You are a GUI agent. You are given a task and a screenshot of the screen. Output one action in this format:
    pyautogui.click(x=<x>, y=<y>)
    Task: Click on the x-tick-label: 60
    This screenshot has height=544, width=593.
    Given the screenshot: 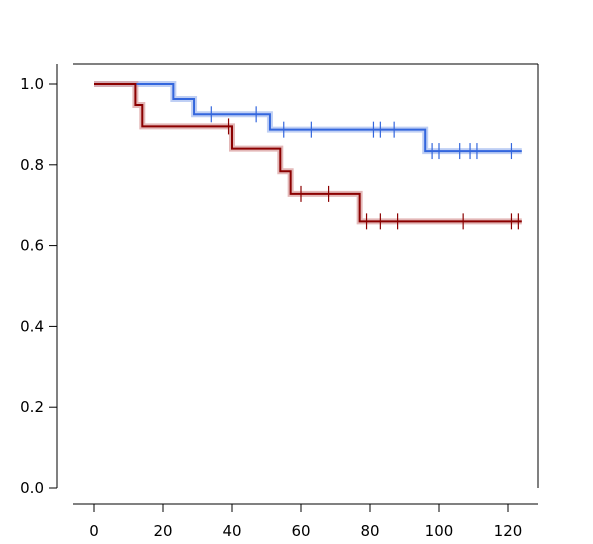 What is the action you would take?
    pyautogui.click(x=300, y=531)
    